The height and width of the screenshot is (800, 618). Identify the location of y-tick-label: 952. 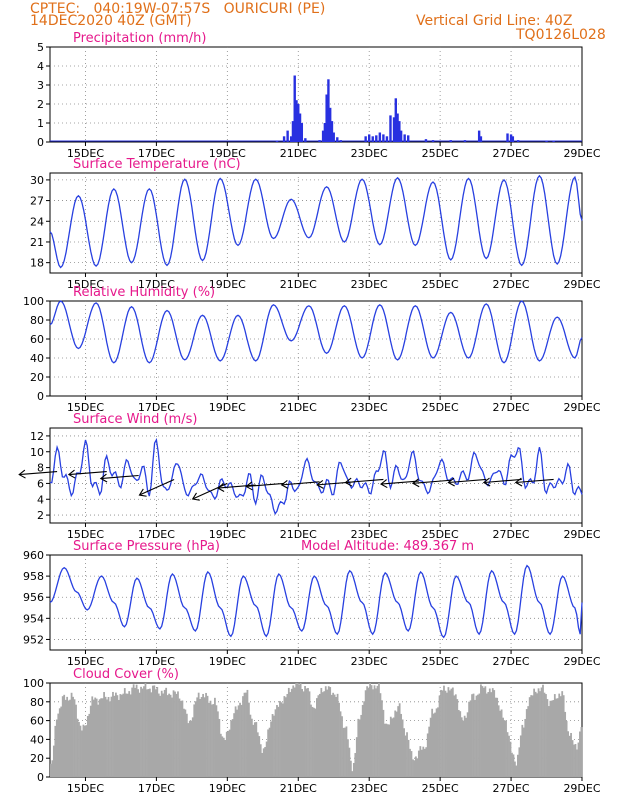
(33, 639).